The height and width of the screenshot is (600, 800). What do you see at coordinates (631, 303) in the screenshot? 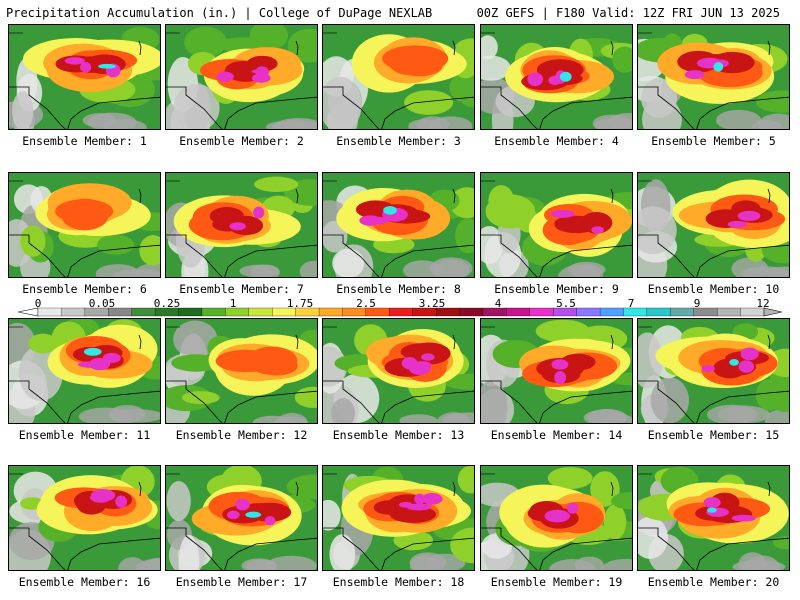
I see `colorbar-tick-label: 7` at bounding box center [631, 303].